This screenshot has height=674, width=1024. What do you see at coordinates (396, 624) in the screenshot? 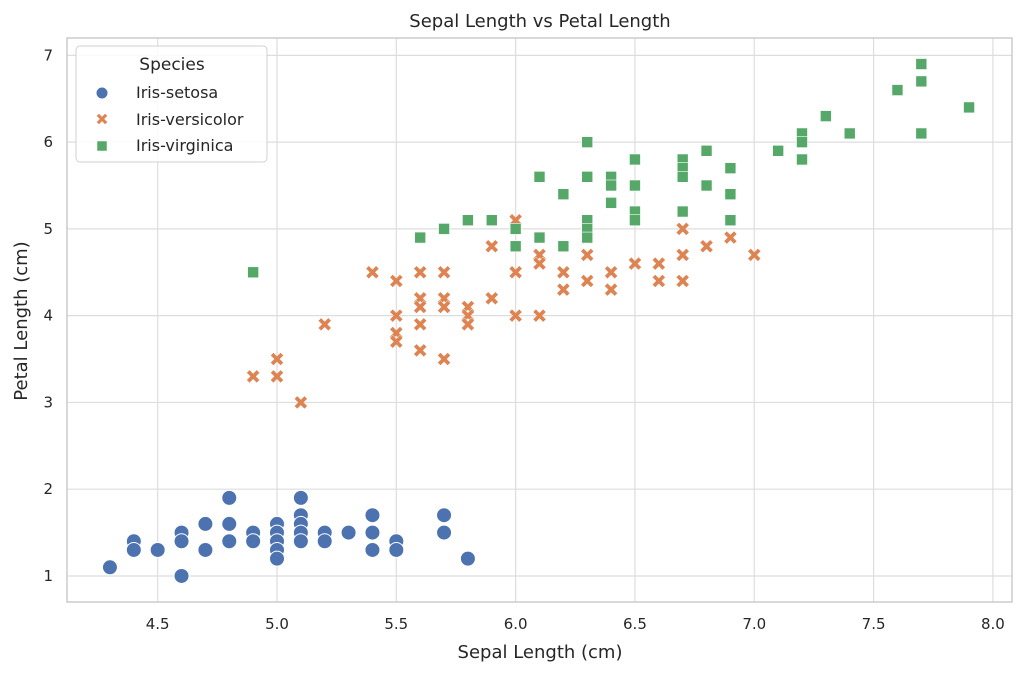
I see `x-tick-label: 5.5` at bounding box center [396, 624].